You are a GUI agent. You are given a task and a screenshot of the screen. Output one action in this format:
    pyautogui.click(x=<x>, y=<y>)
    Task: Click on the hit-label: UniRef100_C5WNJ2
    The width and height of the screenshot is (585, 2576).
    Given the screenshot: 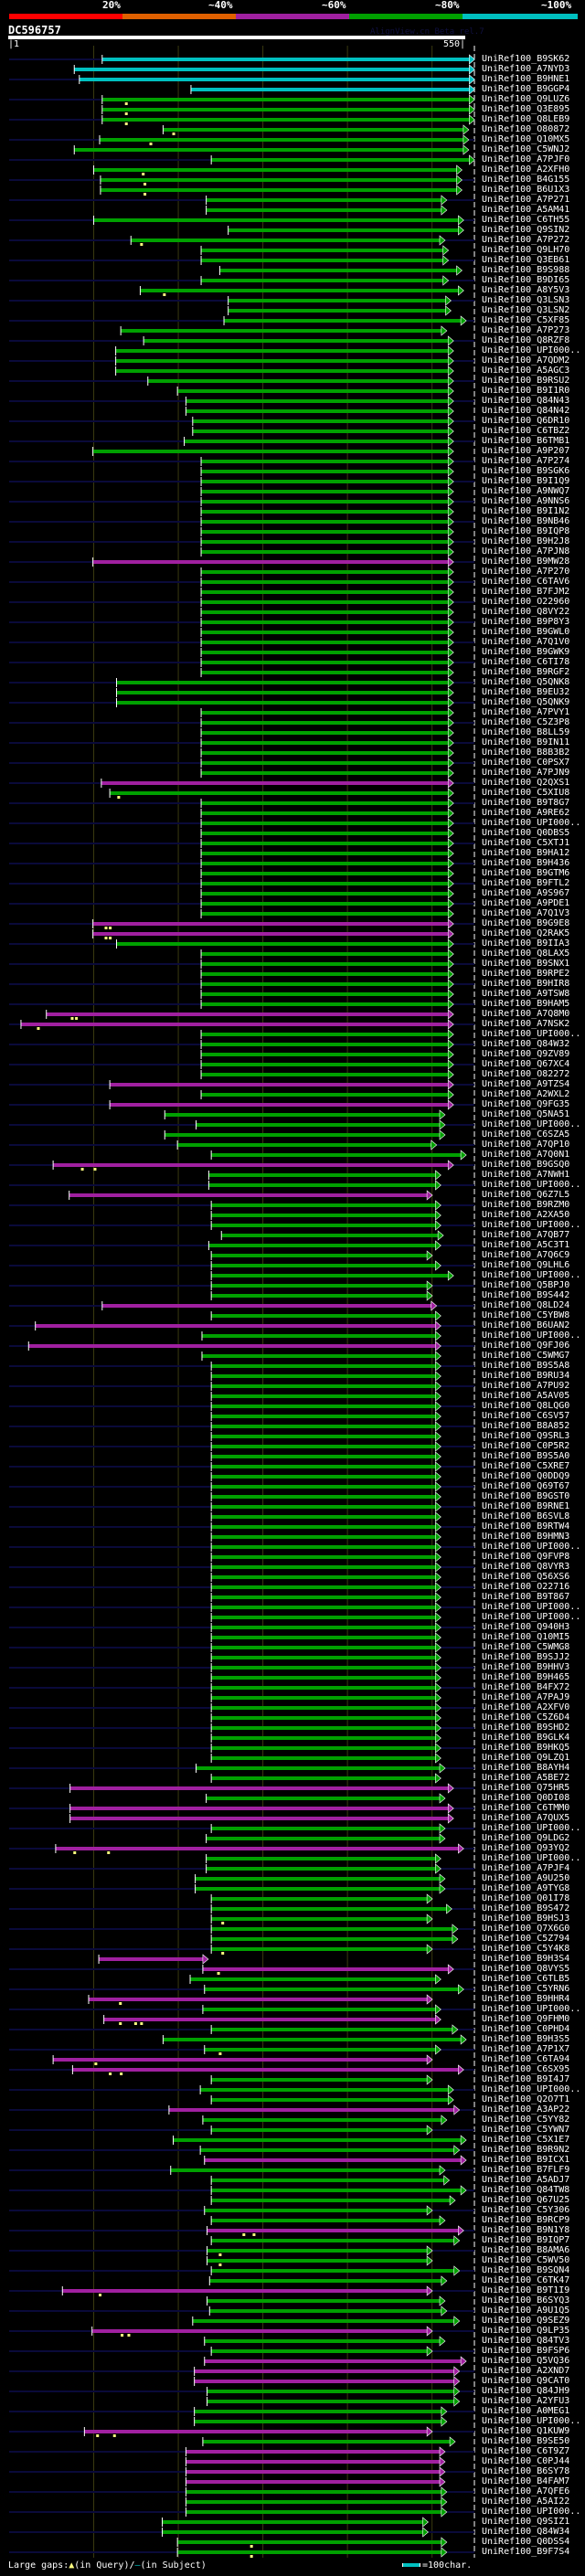 What is the action you would take?
    pyautogui.click(x=526, y=149)
    